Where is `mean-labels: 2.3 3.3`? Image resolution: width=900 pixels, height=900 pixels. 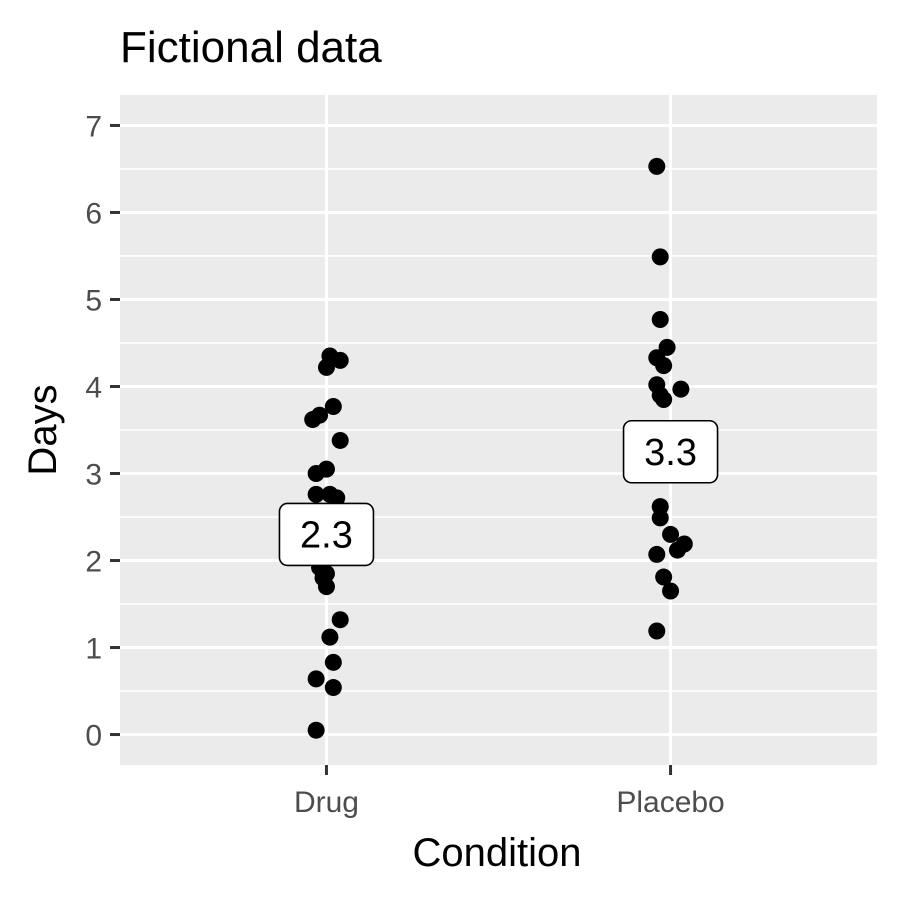 mean-labels: 2.3 3.3 is located at coordinates (498, 493).